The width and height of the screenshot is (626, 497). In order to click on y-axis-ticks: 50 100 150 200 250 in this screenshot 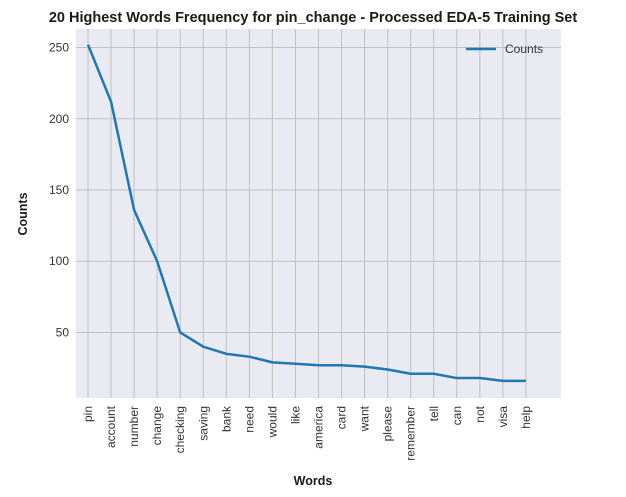, I will do `click(59, 190)`.